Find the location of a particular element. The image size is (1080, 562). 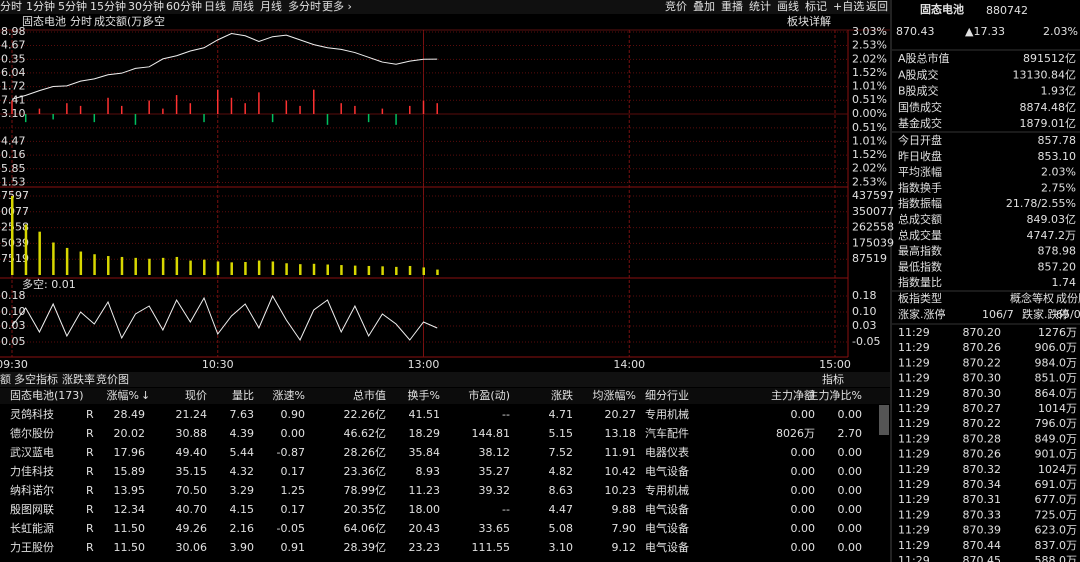

info-value: 65/0 is located at coordinates (1068, 314).